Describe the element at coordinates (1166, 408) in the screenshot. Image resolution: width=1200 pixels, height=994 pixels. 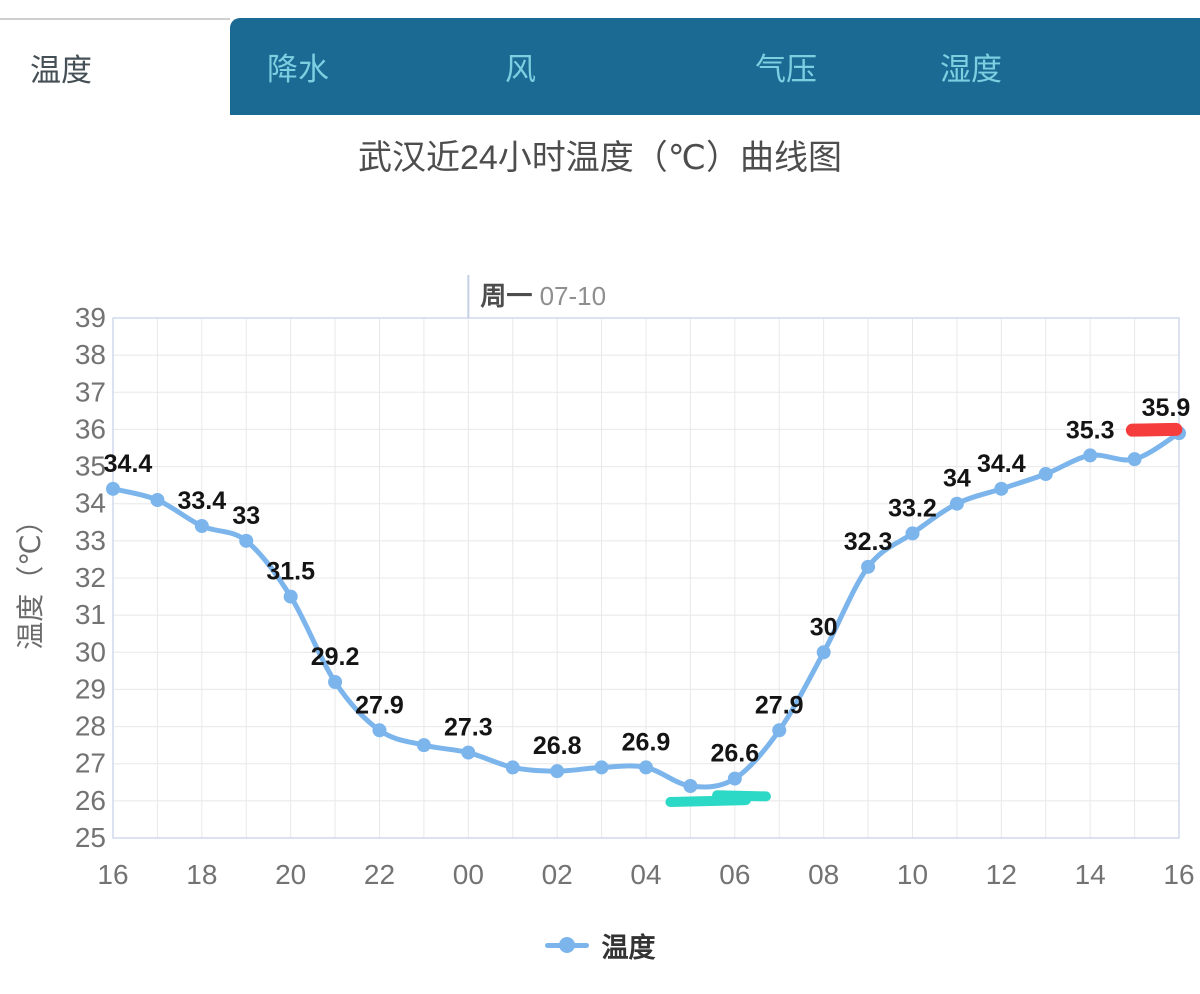
I see `data-point-label: 35.9` at that location.